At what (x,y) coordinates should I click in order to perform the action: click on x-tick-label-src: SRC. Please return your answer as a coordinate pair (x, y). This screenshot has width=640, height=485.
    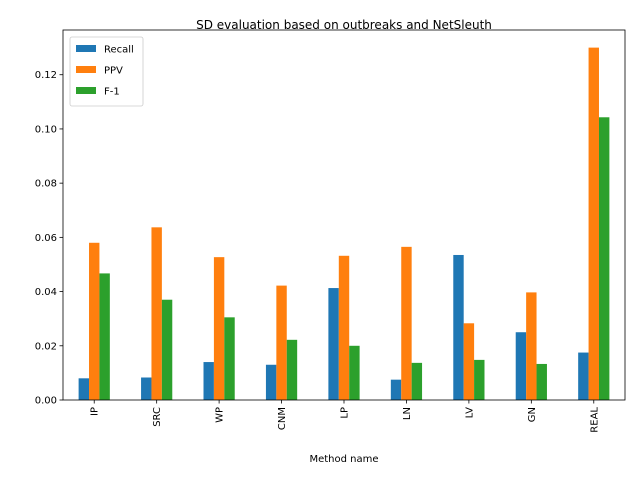
    Looking at the image, I should click on (157, 417).